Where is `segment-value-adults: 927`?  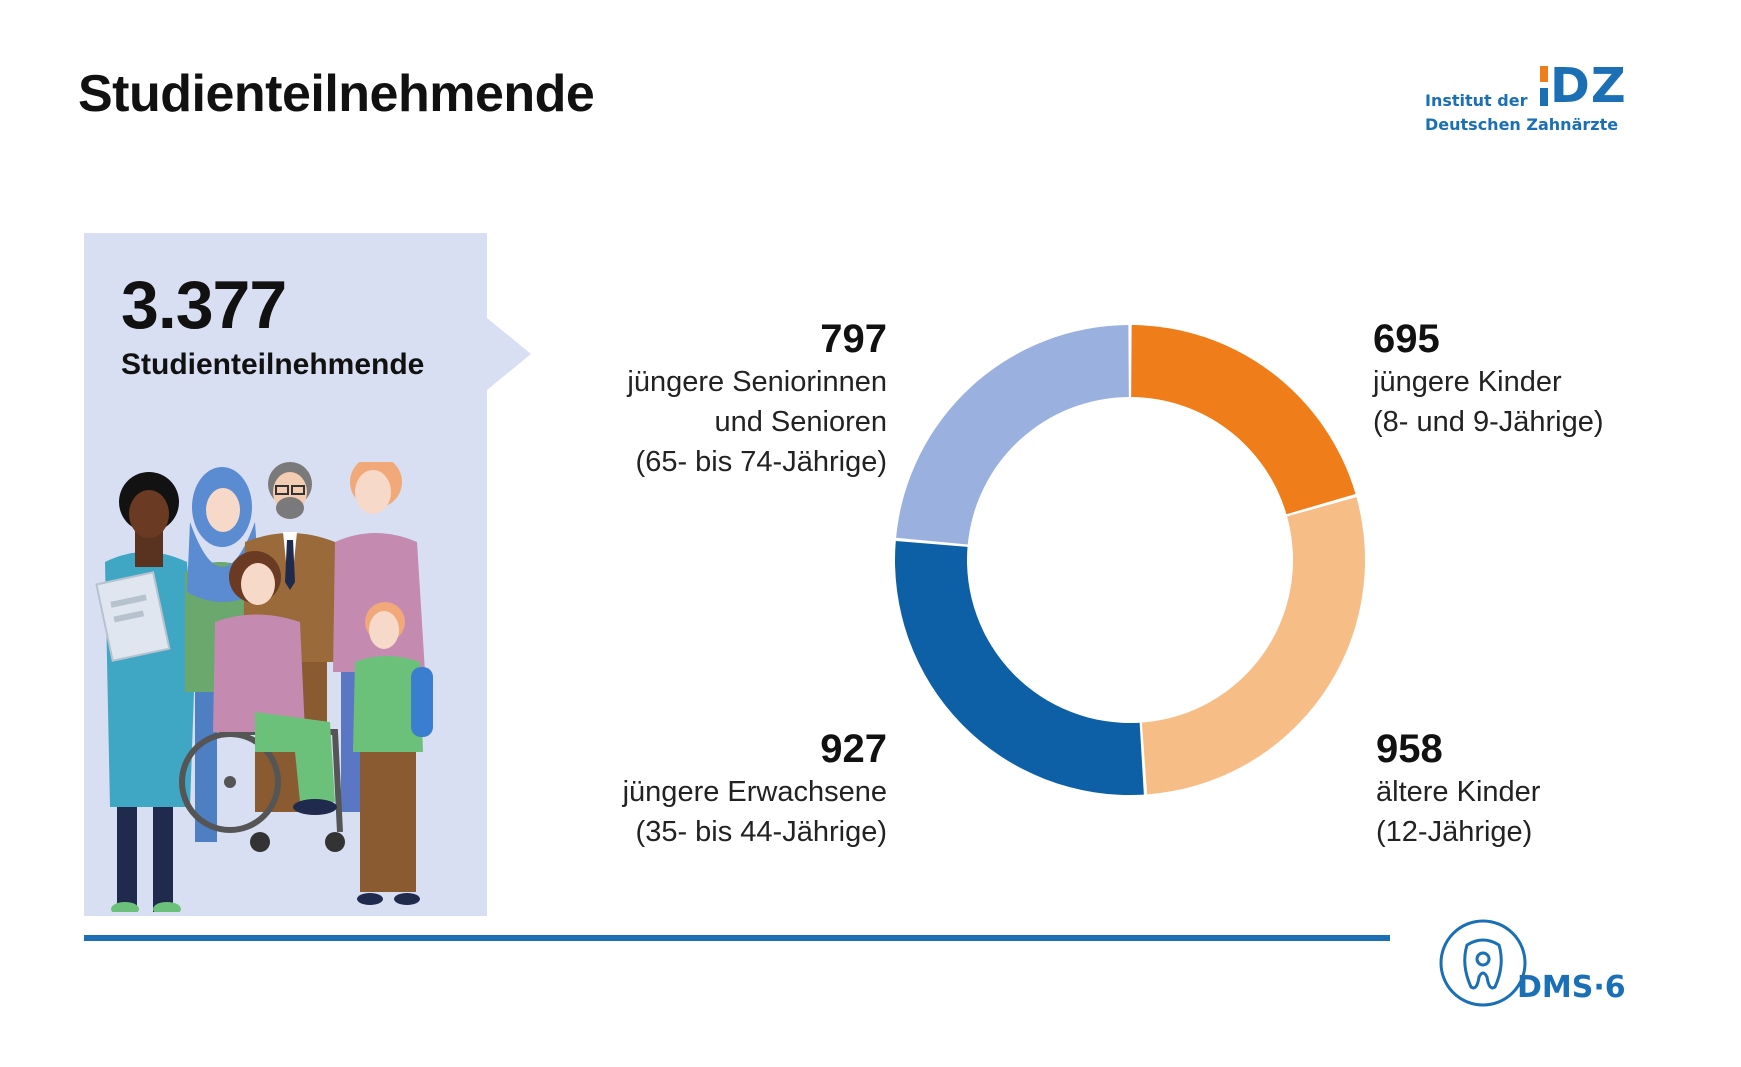 segment-value-adults: 927 is located at coordinates (853, 749).